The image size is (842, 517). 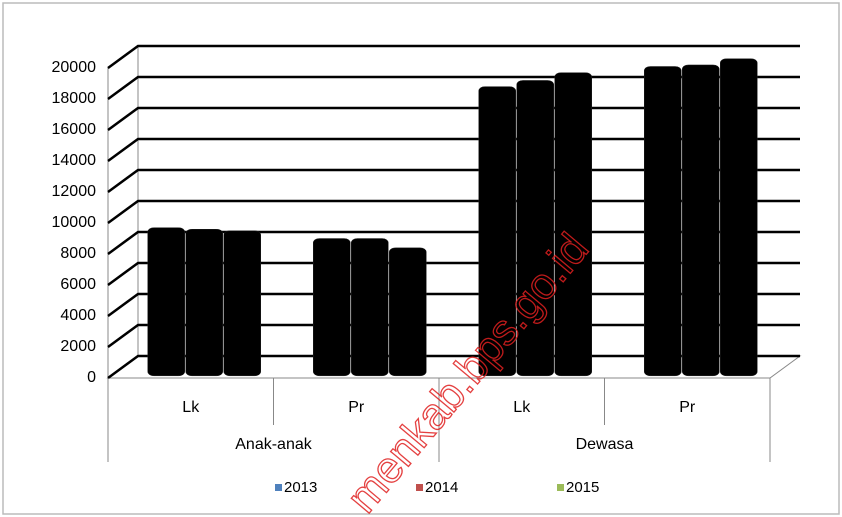 What do you see at coordinates (582, 487) in the screenshot?
I see `legend-label: 2015` at bounding box center [582, 487].